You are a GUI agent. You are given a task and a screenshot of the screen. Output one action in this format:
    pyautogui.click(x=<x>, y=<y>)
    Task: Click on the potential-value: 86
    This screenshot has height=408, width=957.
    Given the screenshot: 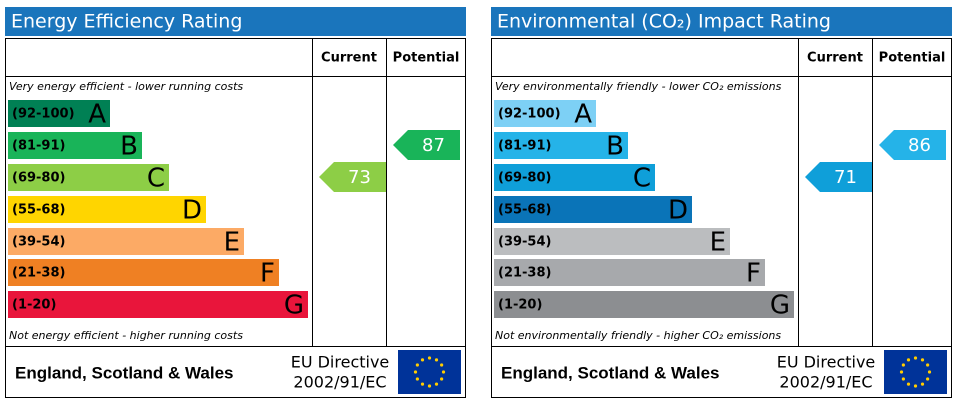 What is the action you would take?
    pyautogui.click(x=919, y=145)
    